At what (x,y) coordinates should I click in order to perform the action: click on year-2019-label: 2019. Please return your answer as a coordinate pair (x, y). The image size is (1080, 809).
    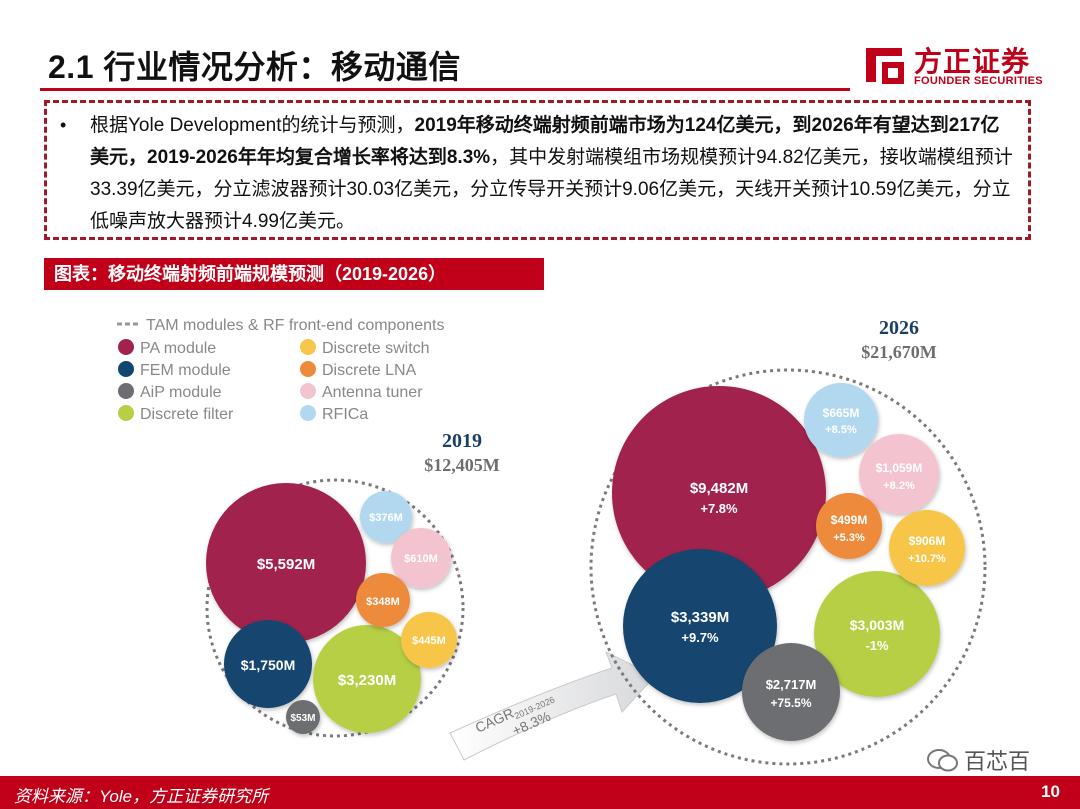
    Looking at the image, I should click on (462, 441).